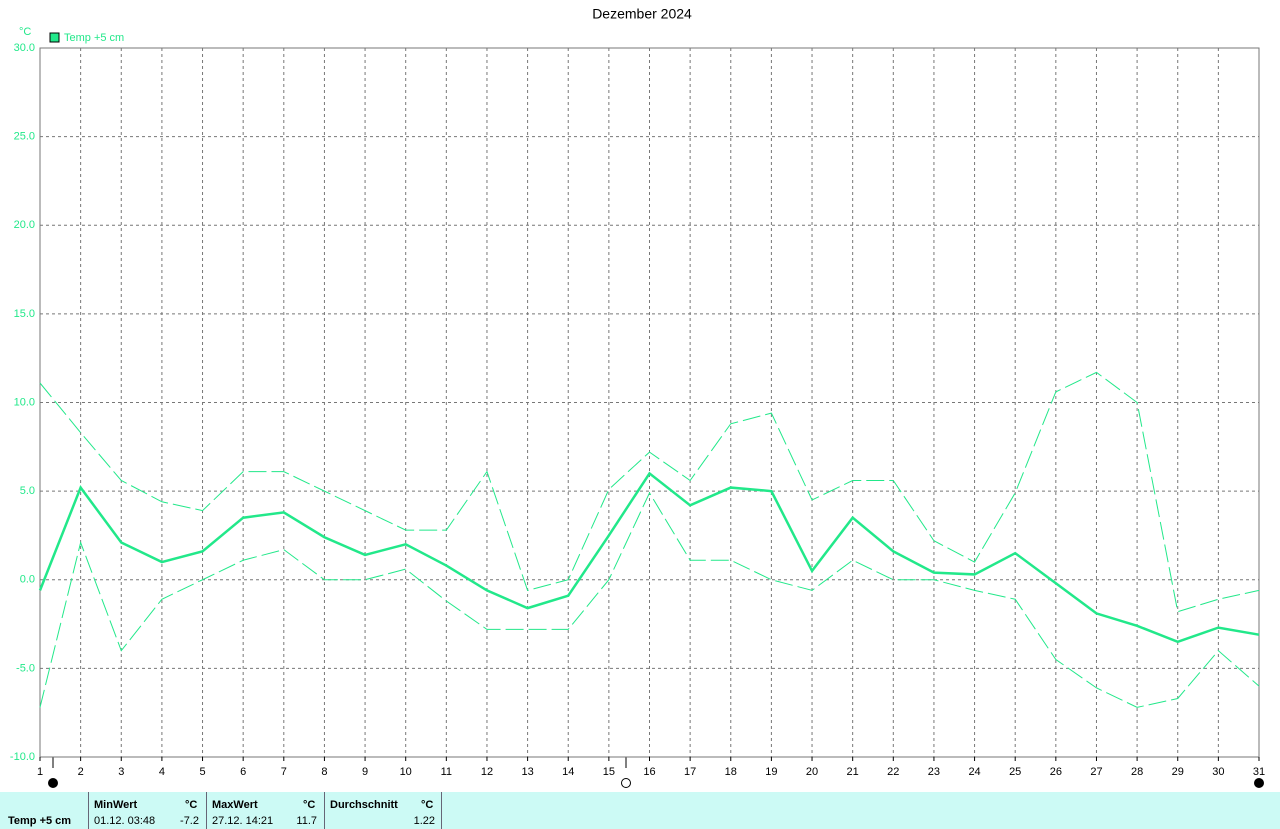  Describe the element at coordinates (40, 772) in the screenshot. I see `x-tick-label: 1` at that location.